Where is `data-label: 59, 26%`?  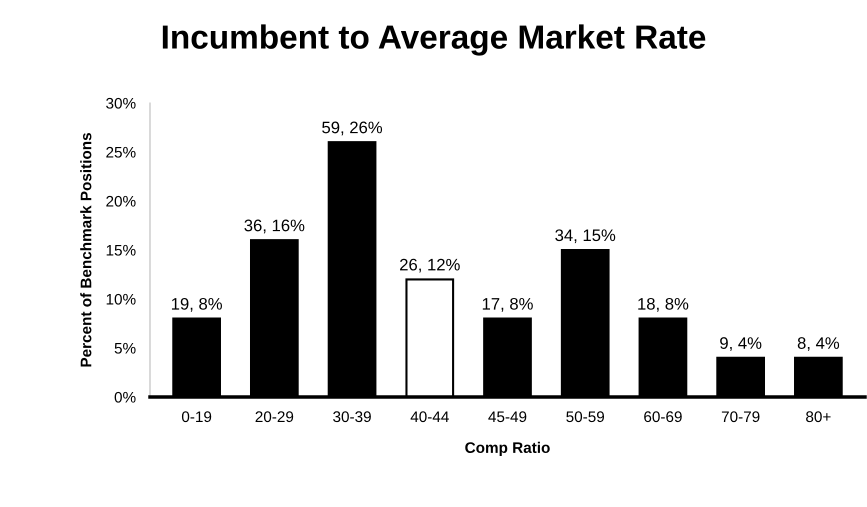 data-label: 59, 26% is located at coordinates (352, 129).